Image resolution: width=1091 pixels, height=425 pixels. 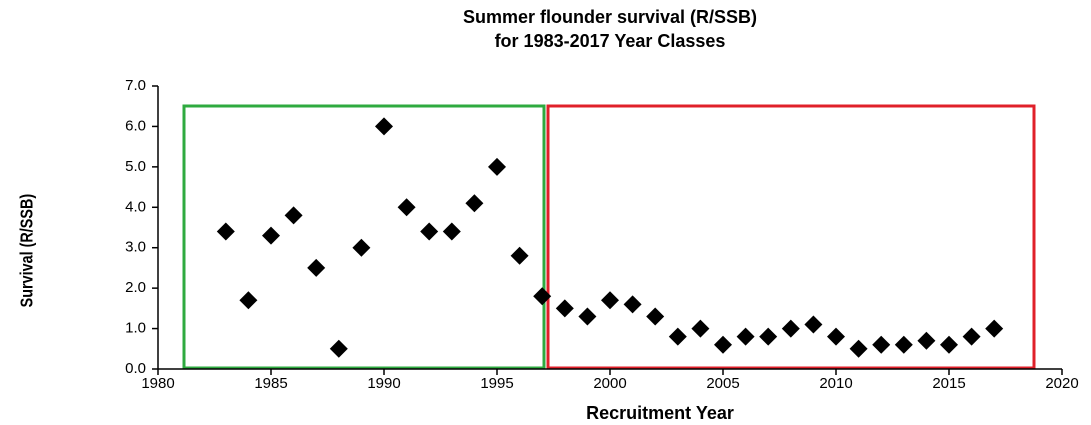 What do you see at coordinates (135, 287) in the screenshot?
I see `y-tick-label: 2.0` at bounding box center [135, 287].